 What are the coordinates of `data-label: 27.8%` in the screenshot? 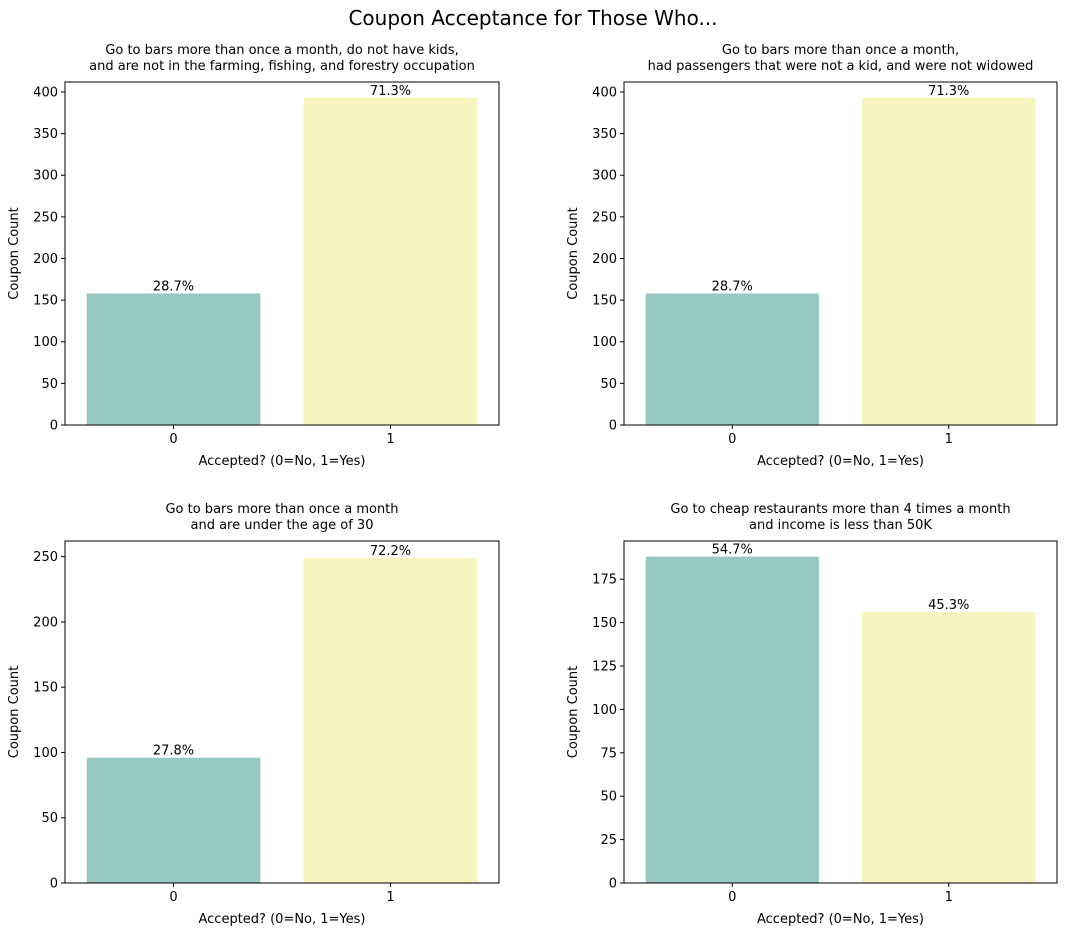 It's located at (173, 751).